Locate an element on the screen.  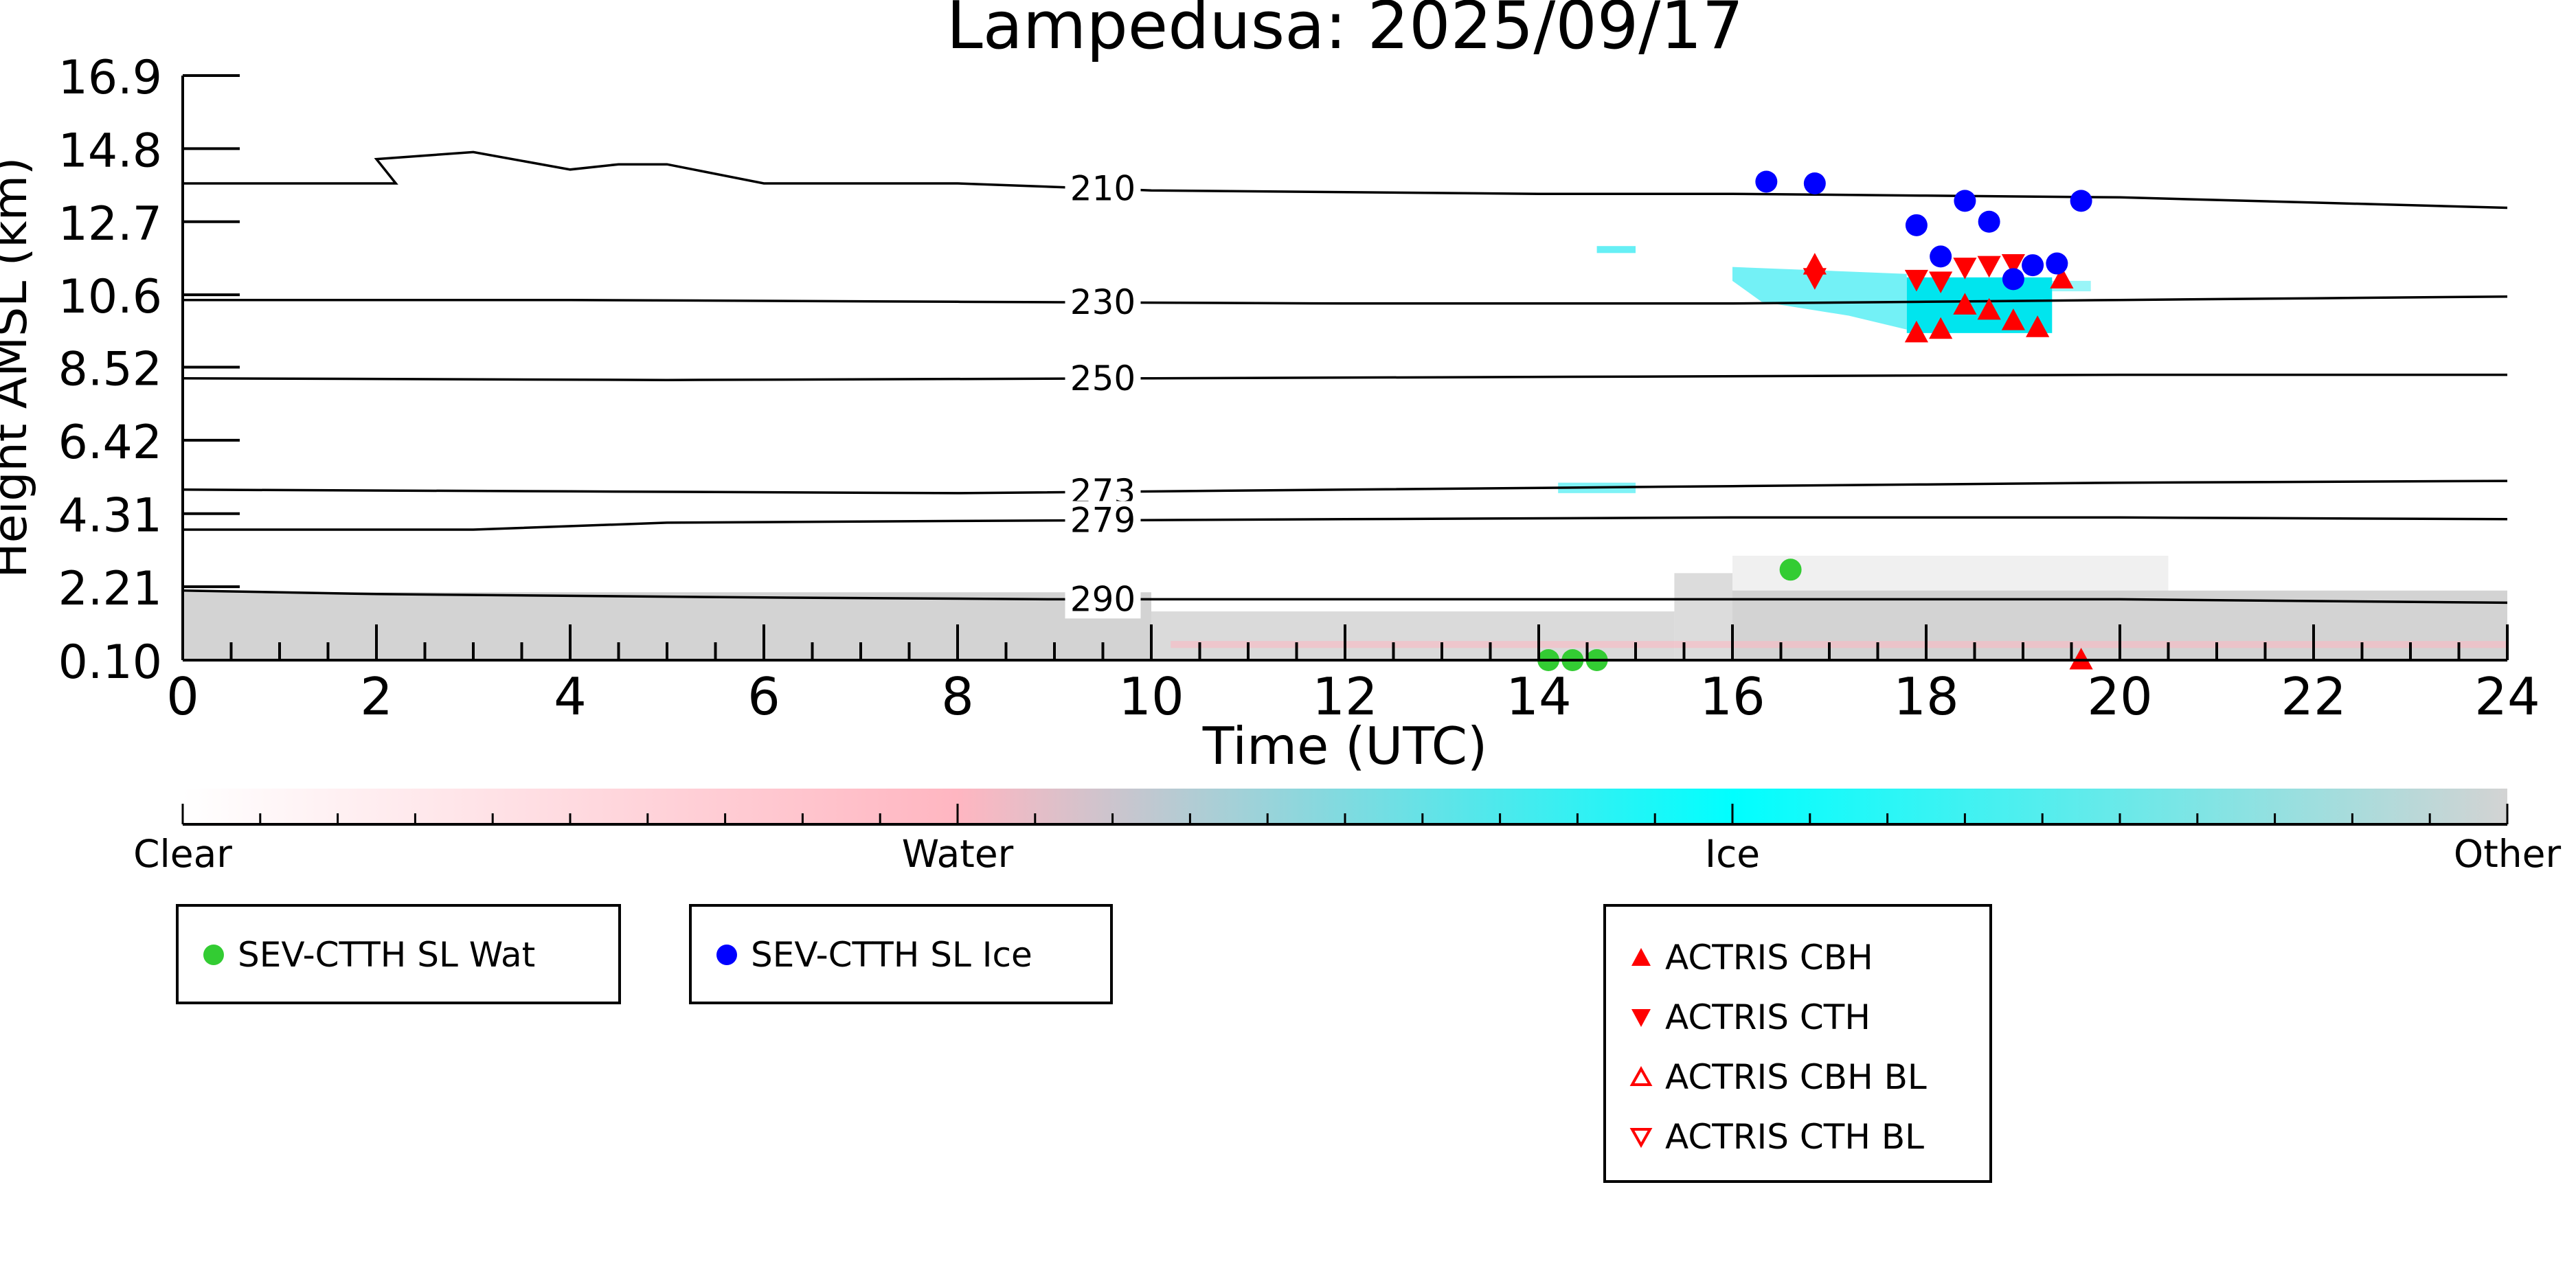
red-triangle-up-outline-icon is located at coordinates (1641, 1077).